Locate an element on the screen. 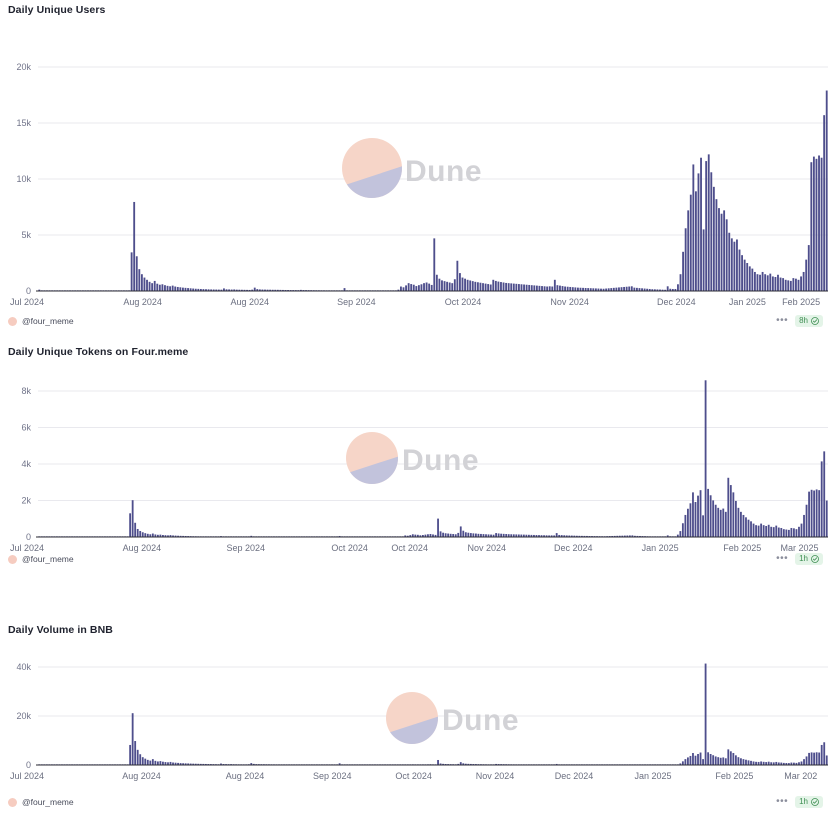 The image size is (831, 813). y-axis-tick-label: 5k is located at coordinates (26, 235).